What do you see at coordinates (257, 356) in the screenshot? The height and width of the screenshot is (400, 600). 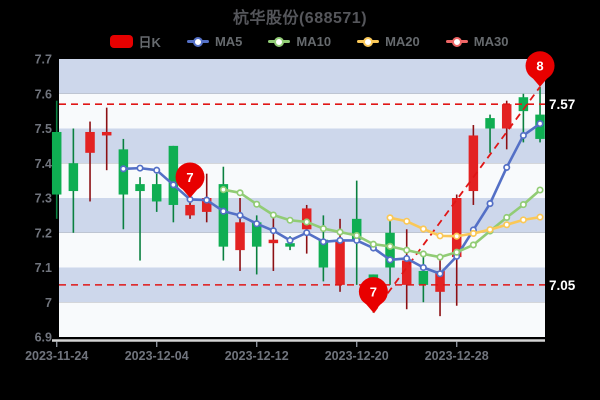 I see `x-axis-label: 2023-12-12` at bounding box center [257, 356].